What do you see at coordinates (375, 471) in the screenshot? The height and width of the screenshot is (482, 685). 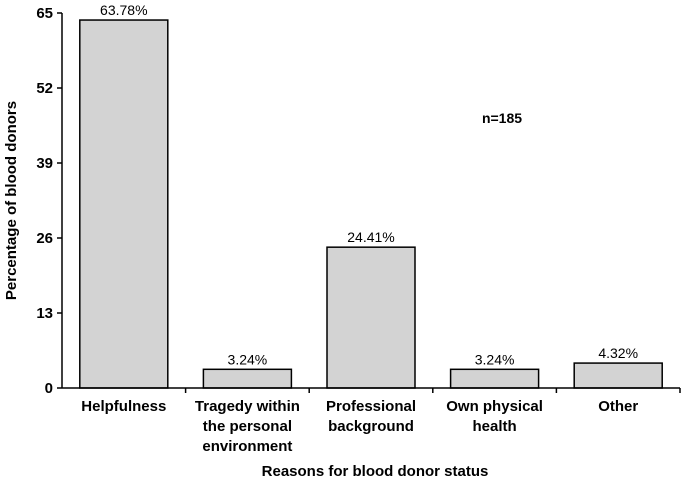 I see `x-axis-title: Reasons for blood donor status` at bounding box center [375, 471].